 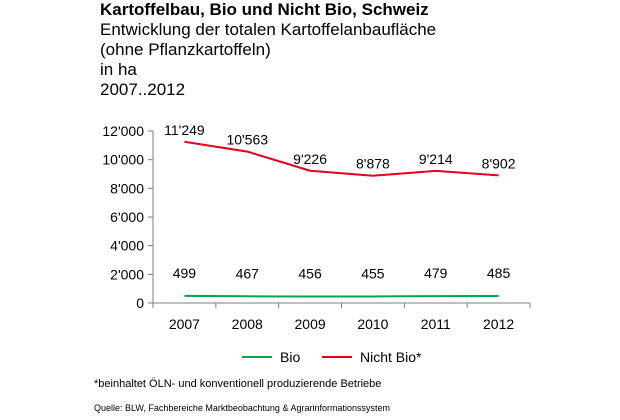 What do you see at coordinates (127, 188) in the screenshot?
I see `y-tick-label: 8'000` at bounding box center [127, 188].